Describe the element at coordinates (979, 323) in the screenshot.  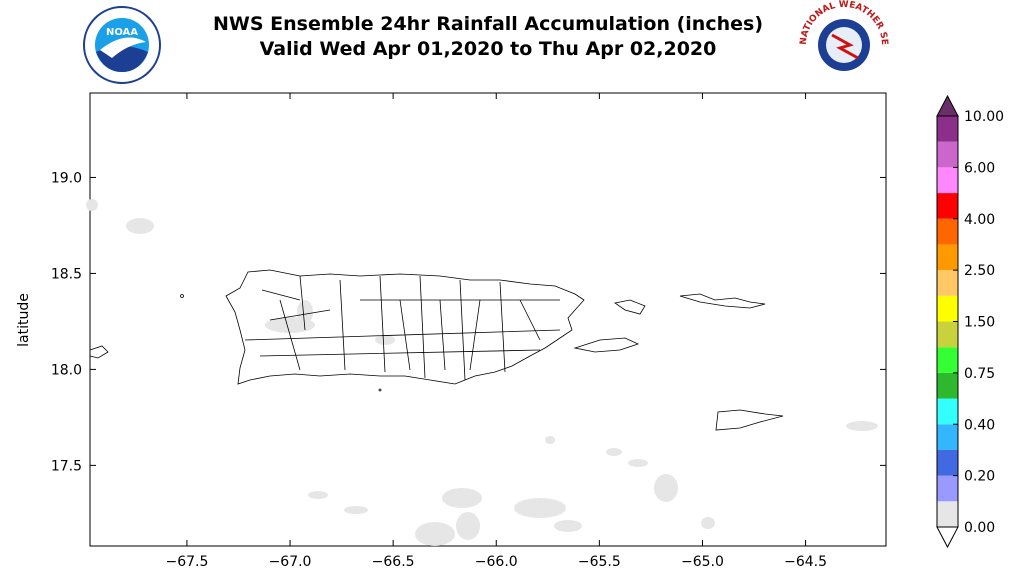
I see `colorbar-label: 1.50` at that location.